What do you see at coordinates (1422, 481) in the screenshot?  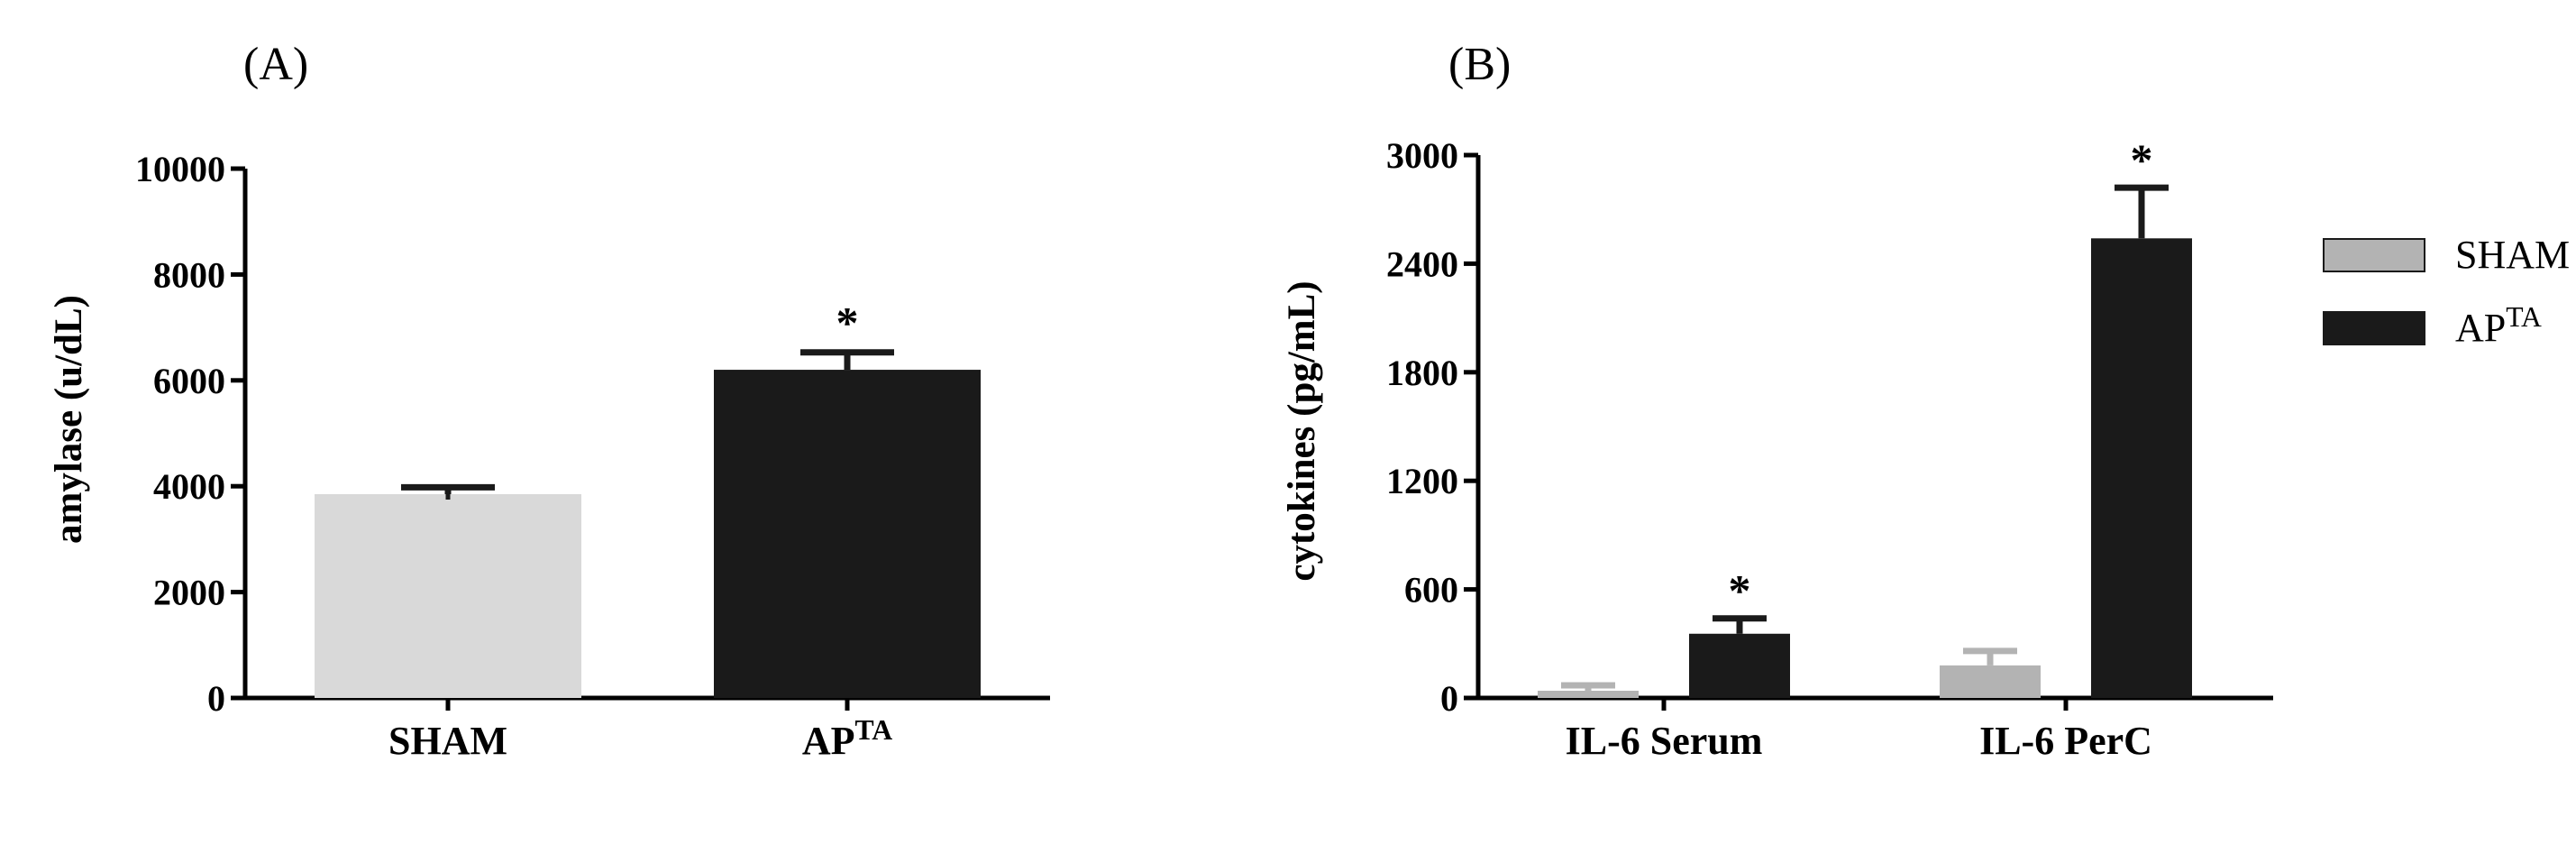 I see `chart-b-y-tick-label: 1200` at bounding box center [1422, 481].